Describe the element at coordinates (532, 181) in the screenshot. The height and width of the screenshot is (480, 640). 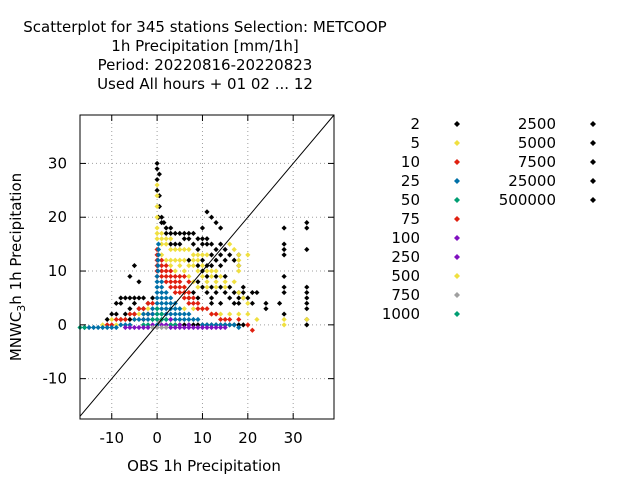
I see `legend-label: 25000` at that location.